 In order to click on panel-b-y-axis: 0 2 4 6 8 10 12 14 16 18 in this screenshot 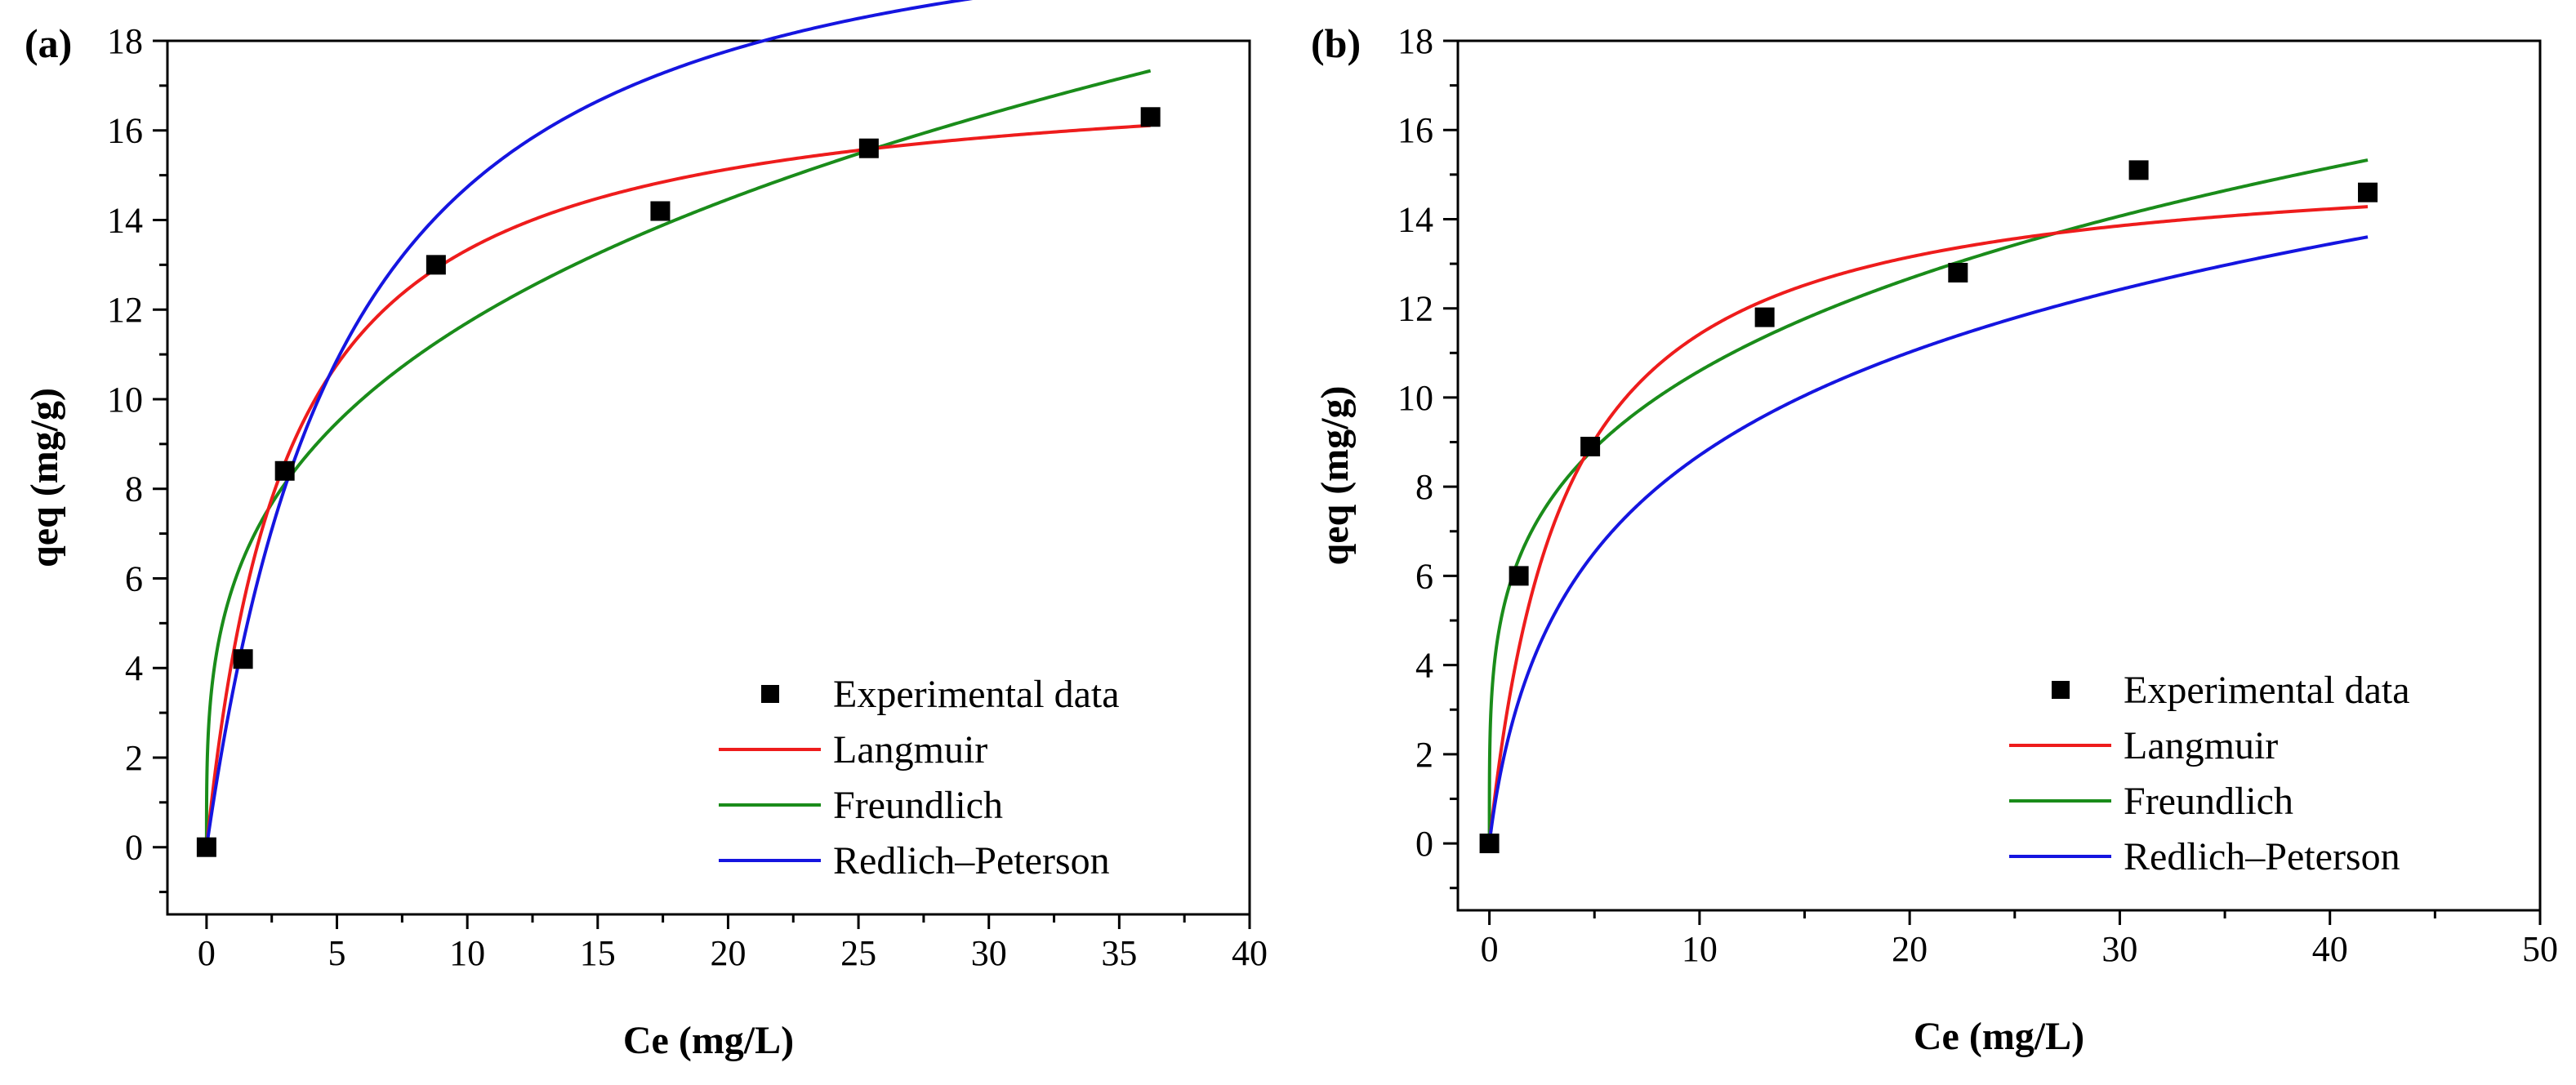, I will do `click(1427, 455)`.